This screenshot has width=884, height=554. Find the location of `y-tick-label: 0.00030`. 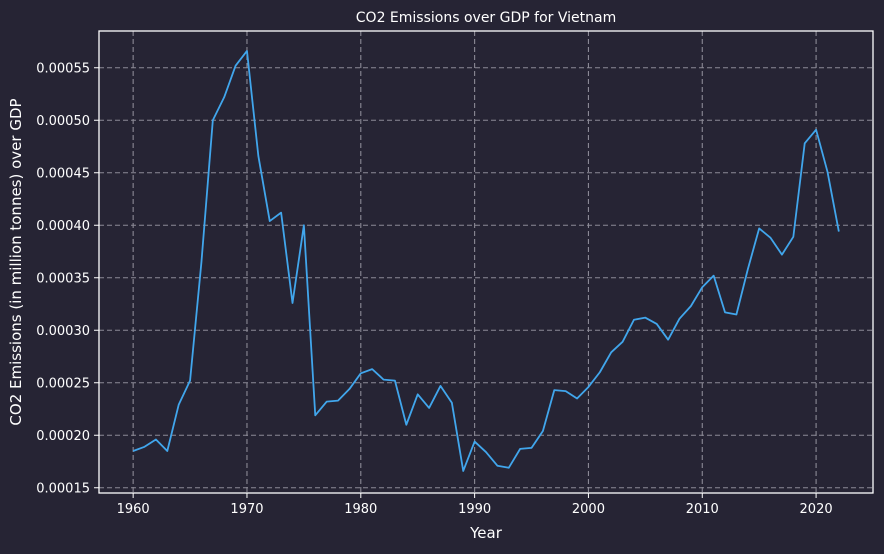

y-tick-label: 0.00030 is located at coordinates (63, 331).